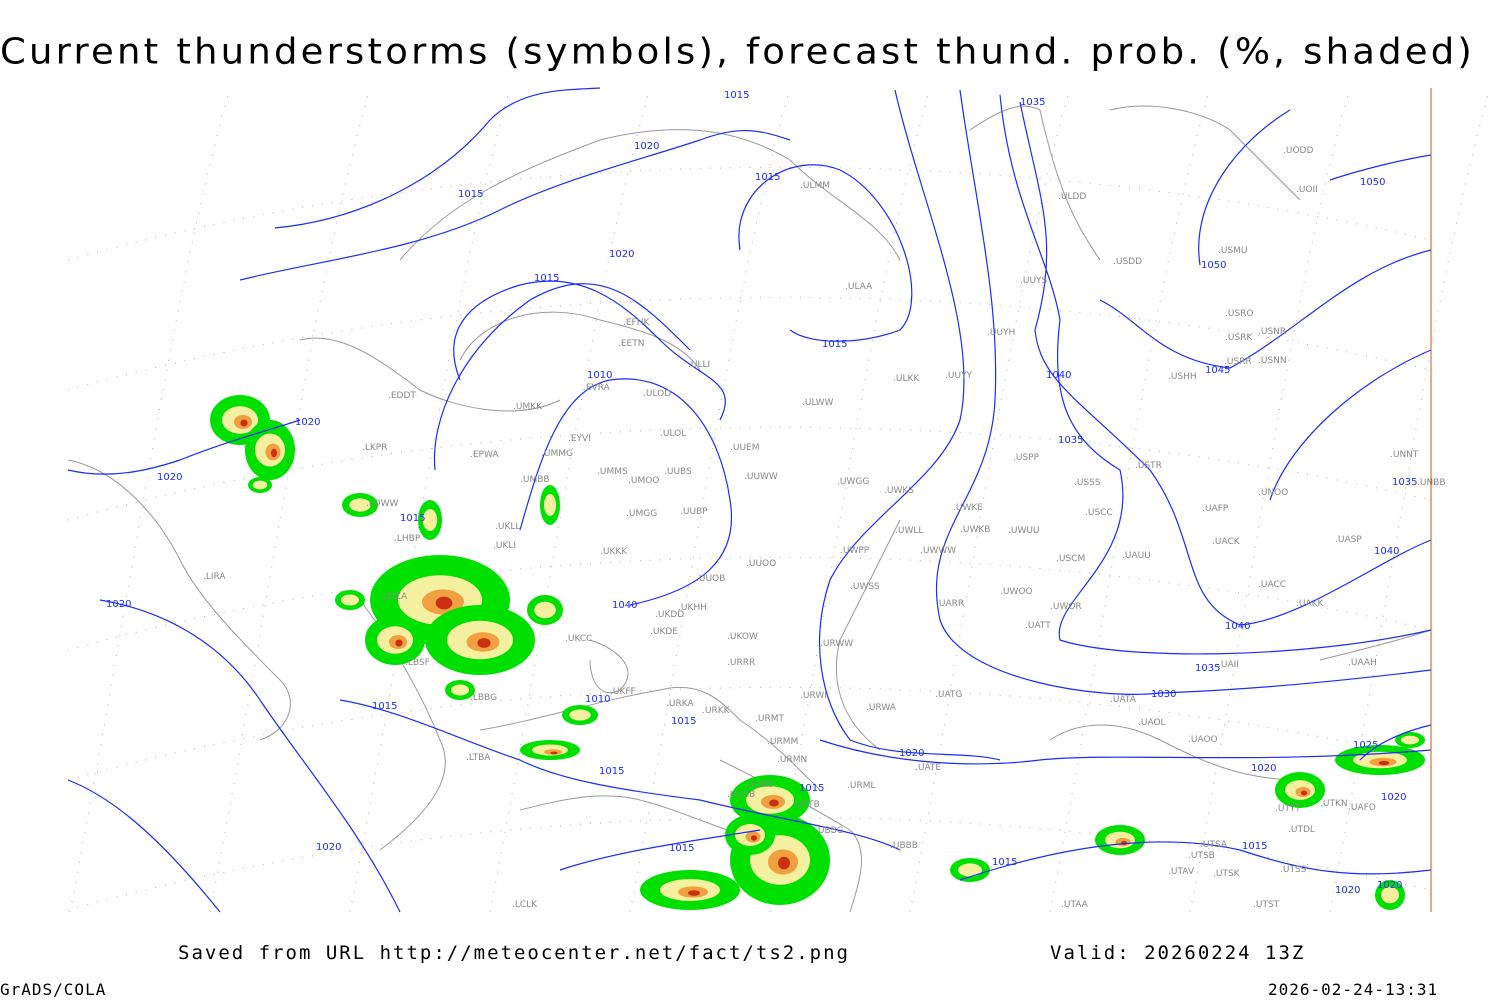 Image resolution: width=1500 pixels, height=1000 pixels. What do you see at coordinates (579, 439) in the screenshot?
I see `station-label-eyvi: .EYVI` at bounding box center [579, 439].